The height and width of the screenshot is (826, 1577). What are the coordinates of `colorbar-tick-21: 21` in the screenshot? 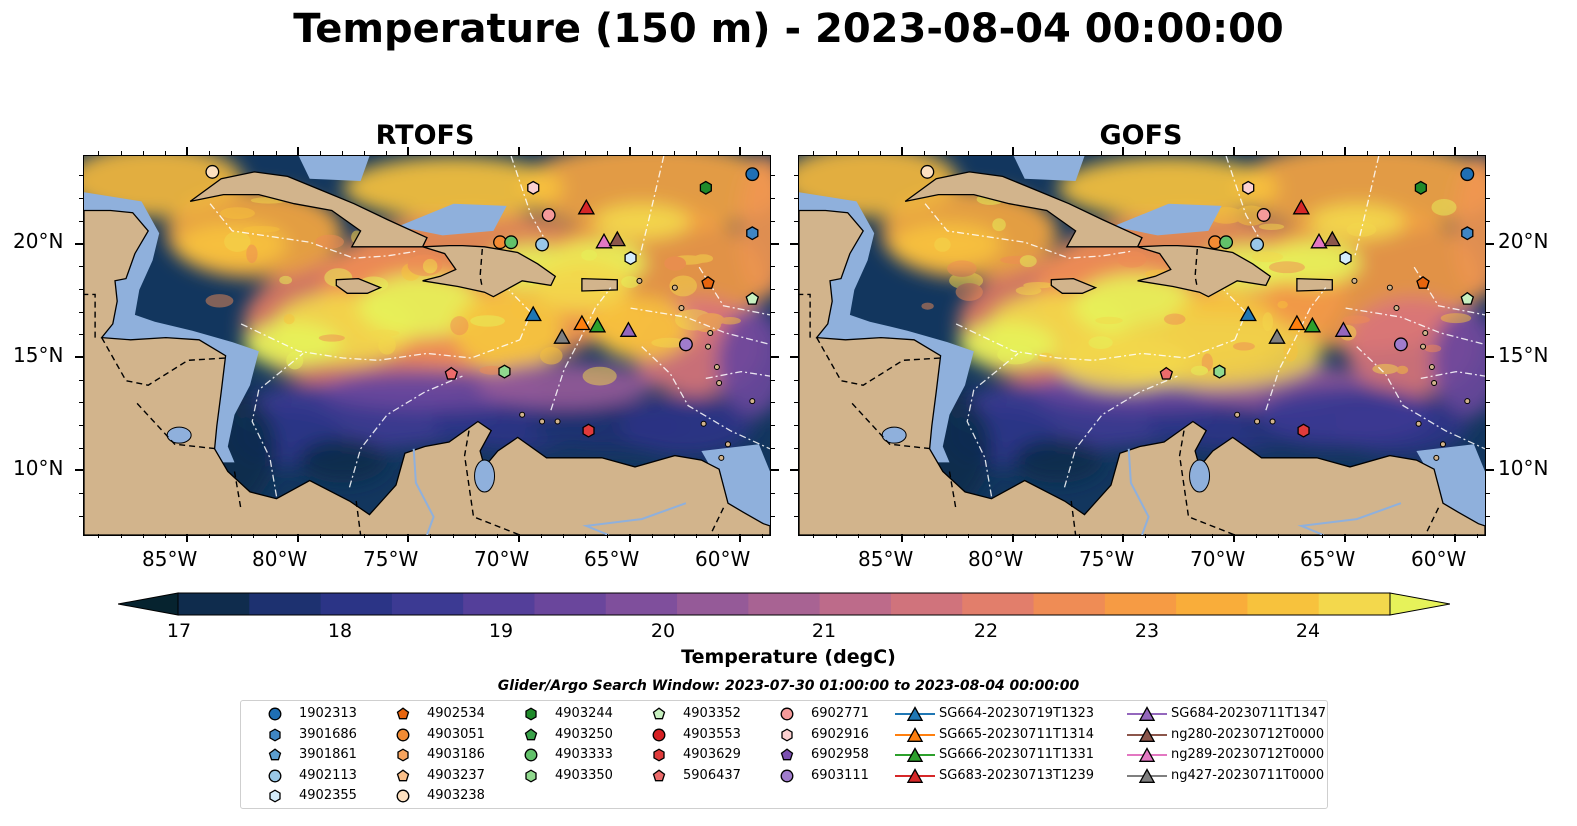 It's located at (824, 631).